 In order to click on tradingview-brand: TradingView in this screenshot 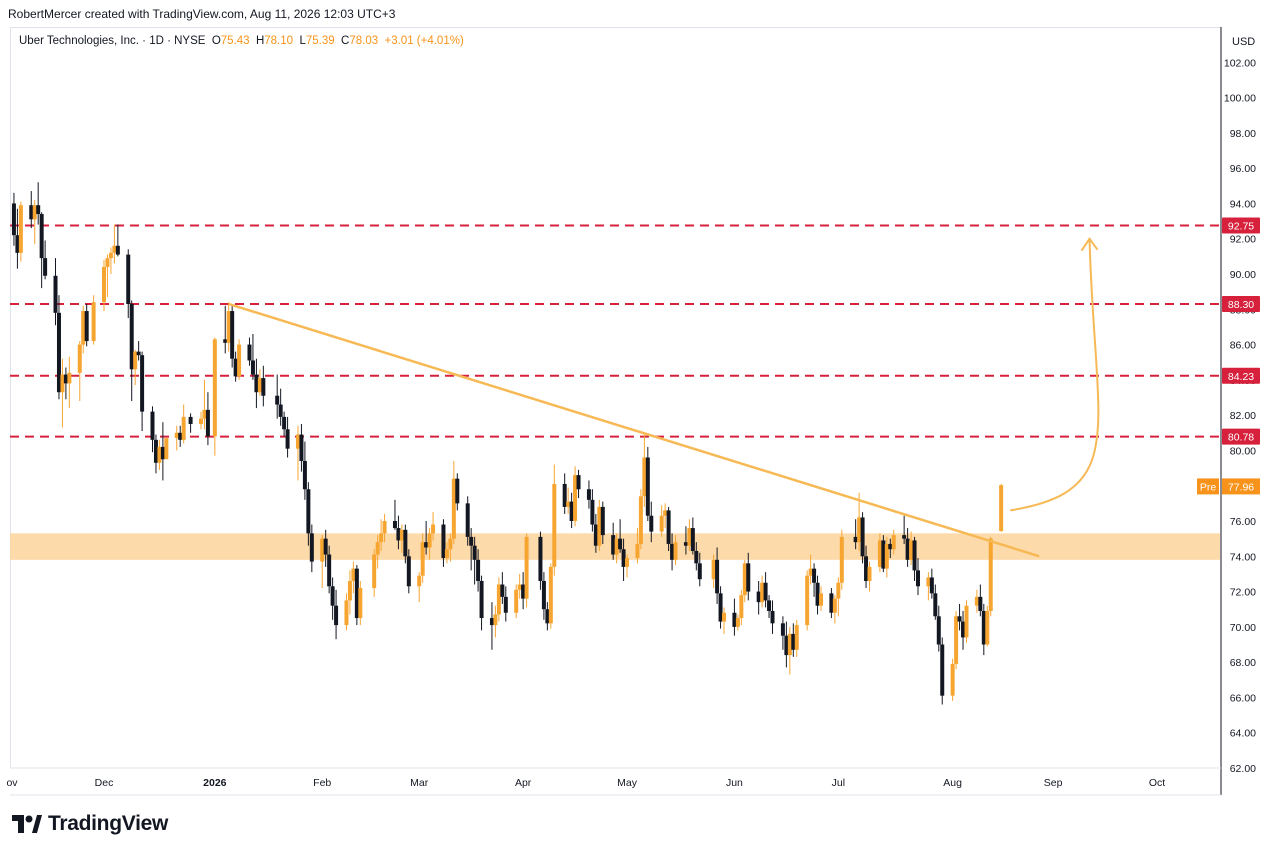, I will do `click(90, 824)`.